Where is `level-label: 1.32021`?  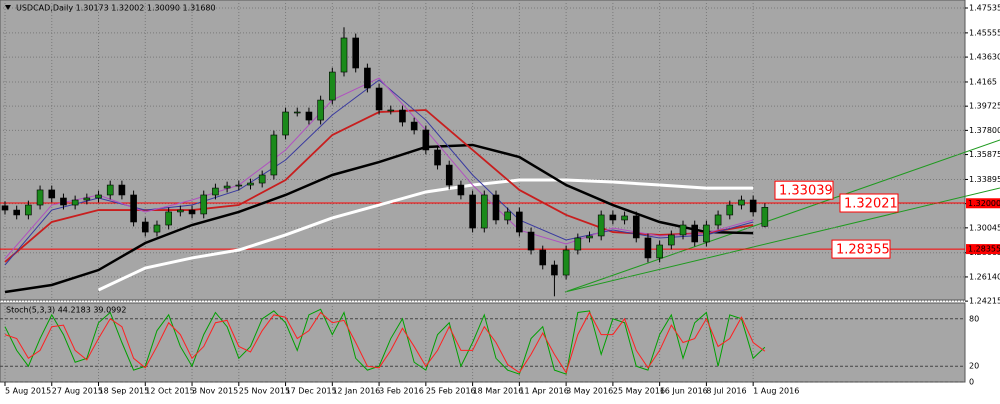 level-label: 1.32021 is located at coordinates (871, 204).